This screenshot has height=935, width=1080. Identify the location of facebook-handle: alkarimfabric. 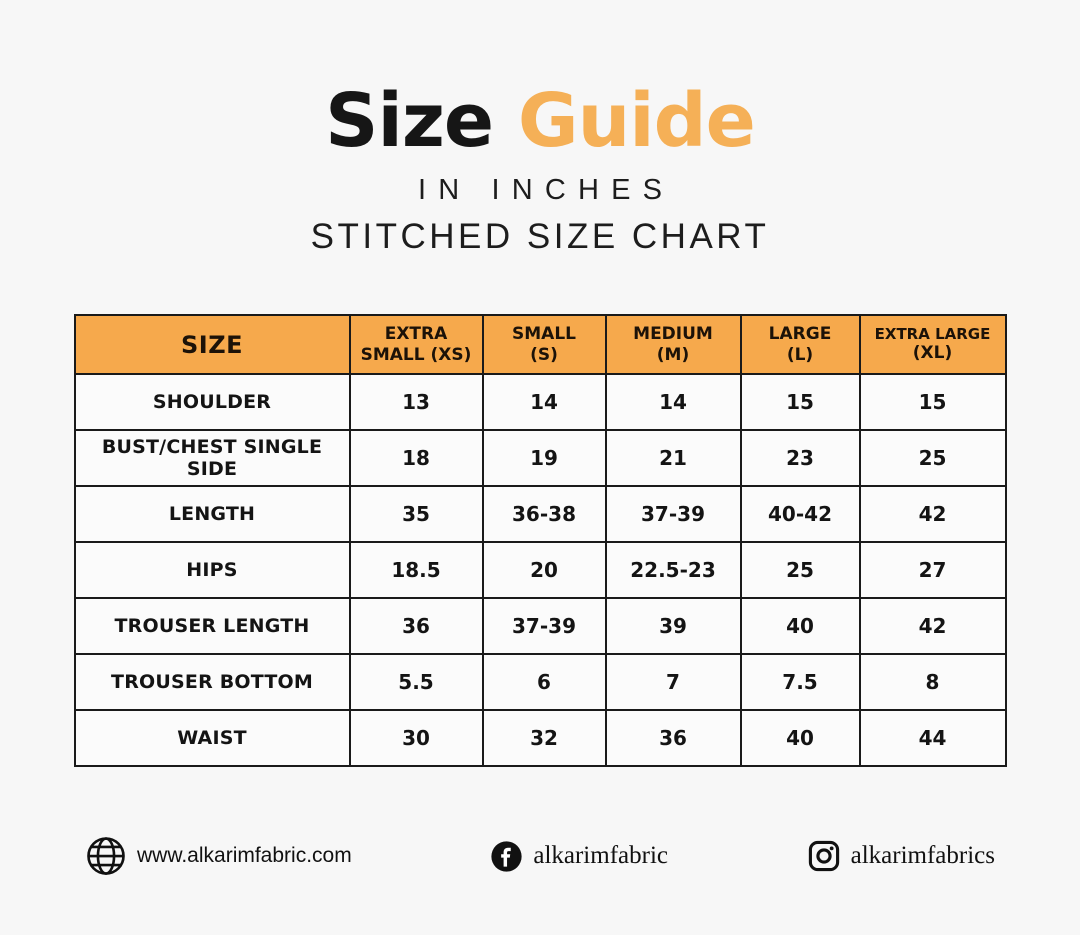
(600, 855).